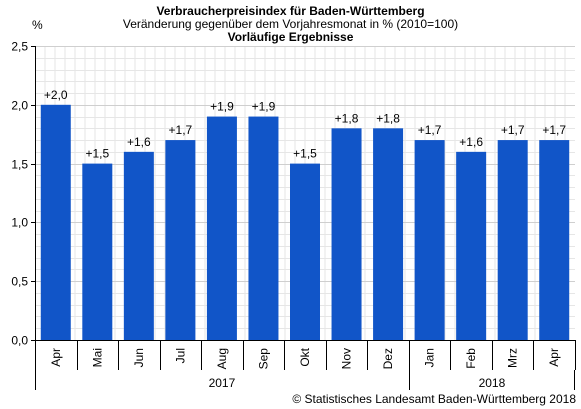 The width and height of the screenshot is (581, 409). What do you see at coordinates (19, 106) in the screenshot?
I see `y-tick-label: 2,0` at bounding box center [19, 106].